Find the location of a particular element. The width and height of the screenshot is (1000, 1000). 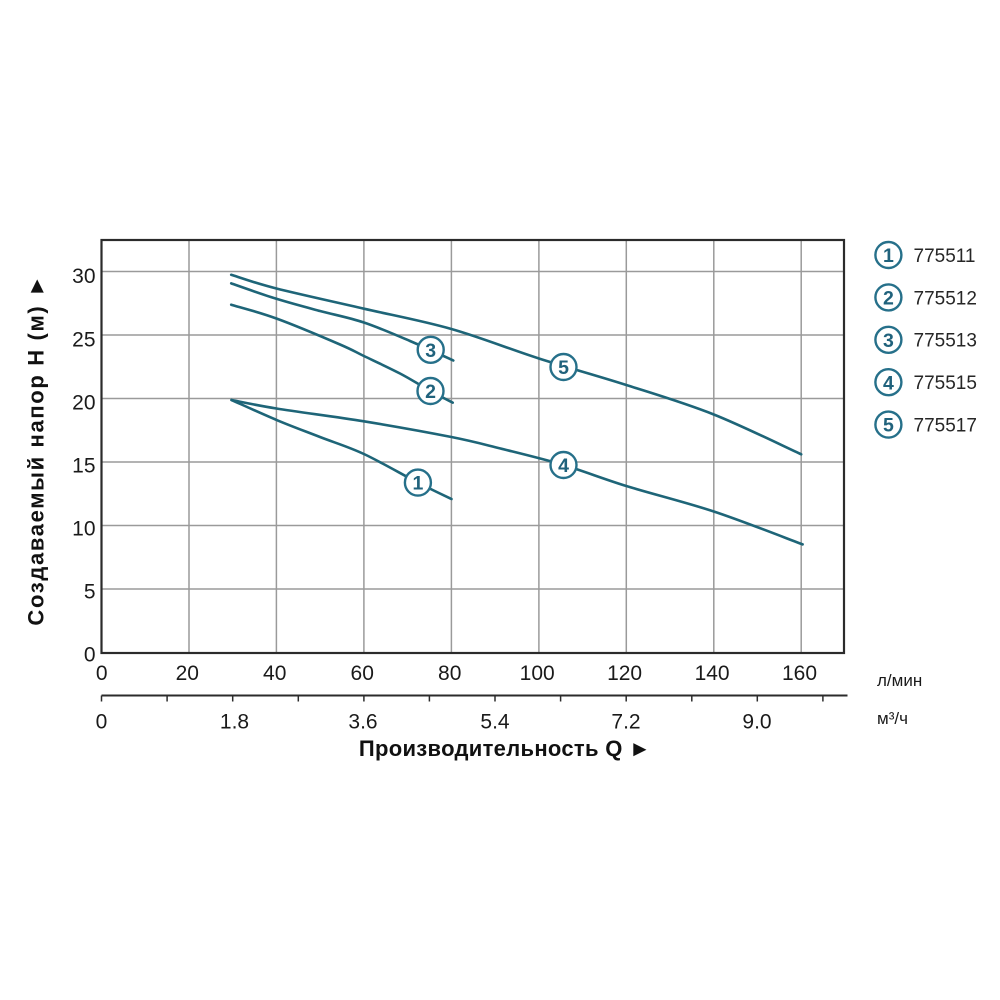

svg-text: л/мин is located at coordinates (899, 680).